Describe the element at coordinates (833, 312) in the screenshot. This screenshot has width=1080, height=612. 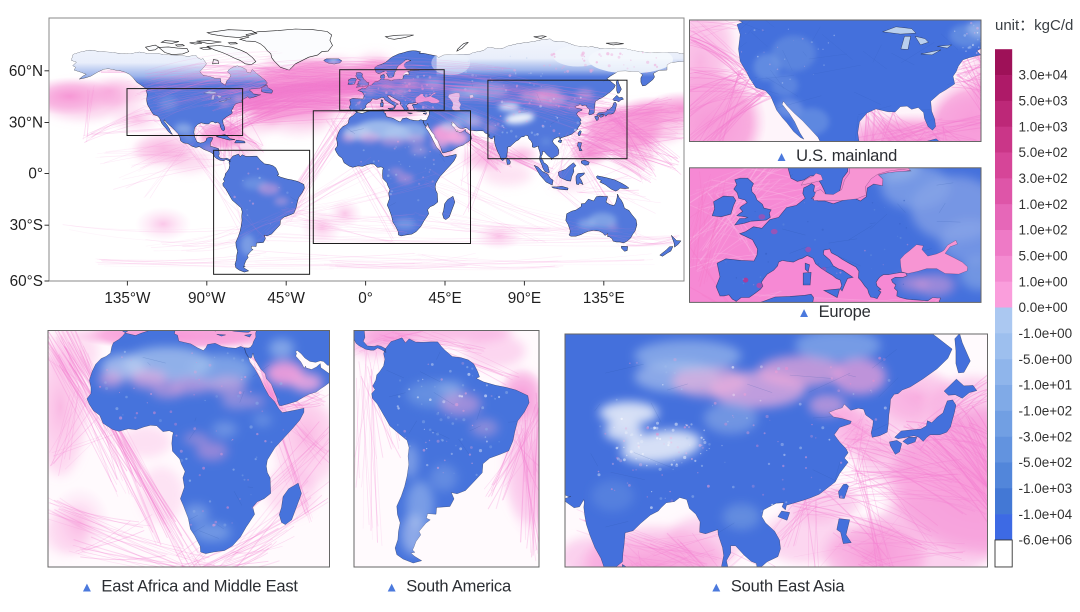
I see `svg-text: ▲ Europe` at that location.